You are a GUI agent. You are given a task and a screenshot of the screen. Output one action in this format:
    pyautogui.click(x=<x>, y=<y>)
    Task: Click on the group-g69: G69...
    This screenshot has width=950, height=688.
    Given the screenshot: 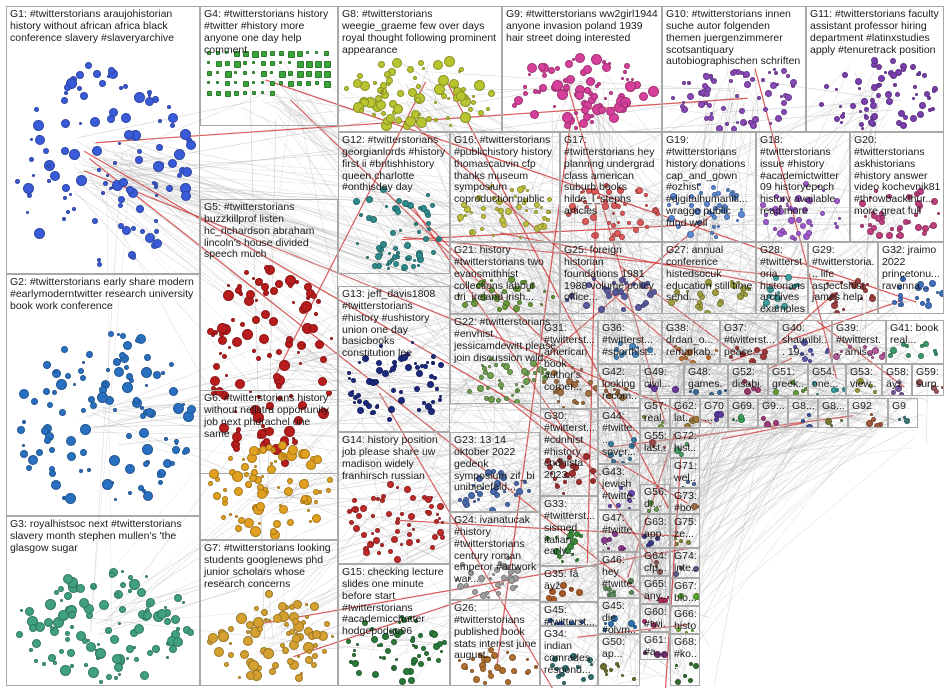 What is the action you would take?
    pyautogui.click(x=743, y=413)
    